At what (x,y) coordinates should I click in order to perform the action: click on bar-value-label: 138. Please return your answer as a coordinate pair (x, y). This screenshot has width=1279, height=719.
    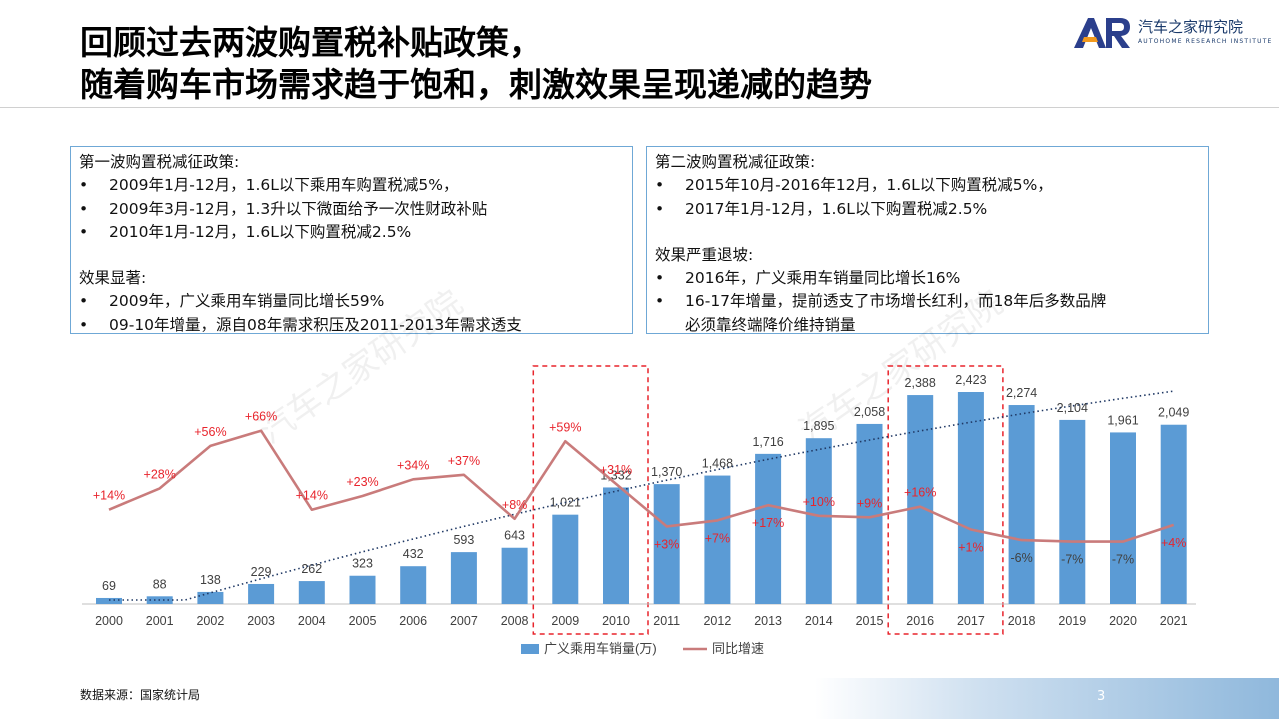
    Looking at the image, I should click on (210, 580).